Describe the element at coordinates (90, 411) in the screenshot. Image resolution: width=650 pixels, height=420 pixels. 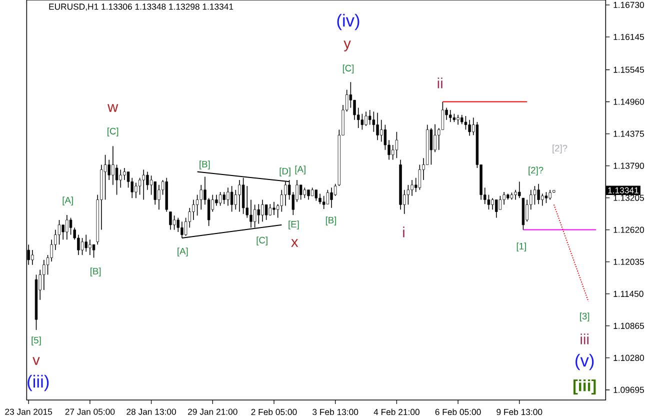
I see `x-tick-label: 27 Jan 05:00` at that location.